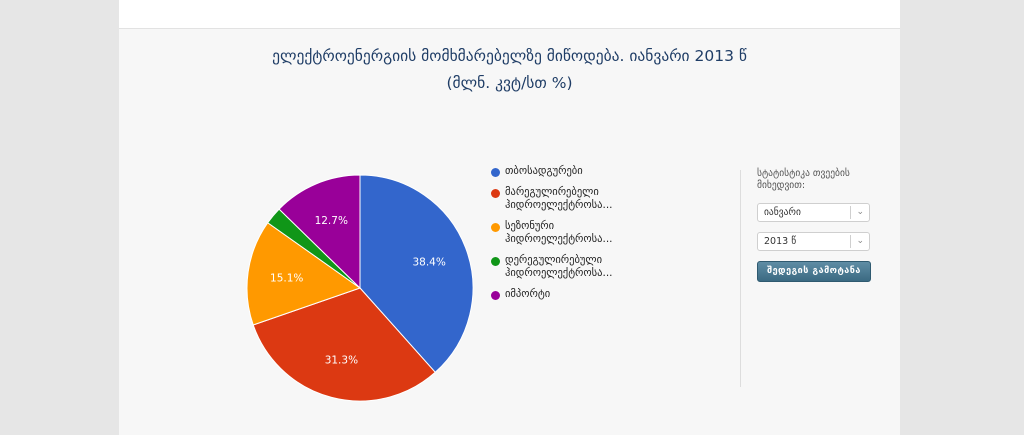 The image size is (1024, 435). What do you see at coordinates (509, 83) in the screenshot?
I see `chart-subtitle: (მლნ. კვტ/სთ %)` at bounding box center [509, 83].